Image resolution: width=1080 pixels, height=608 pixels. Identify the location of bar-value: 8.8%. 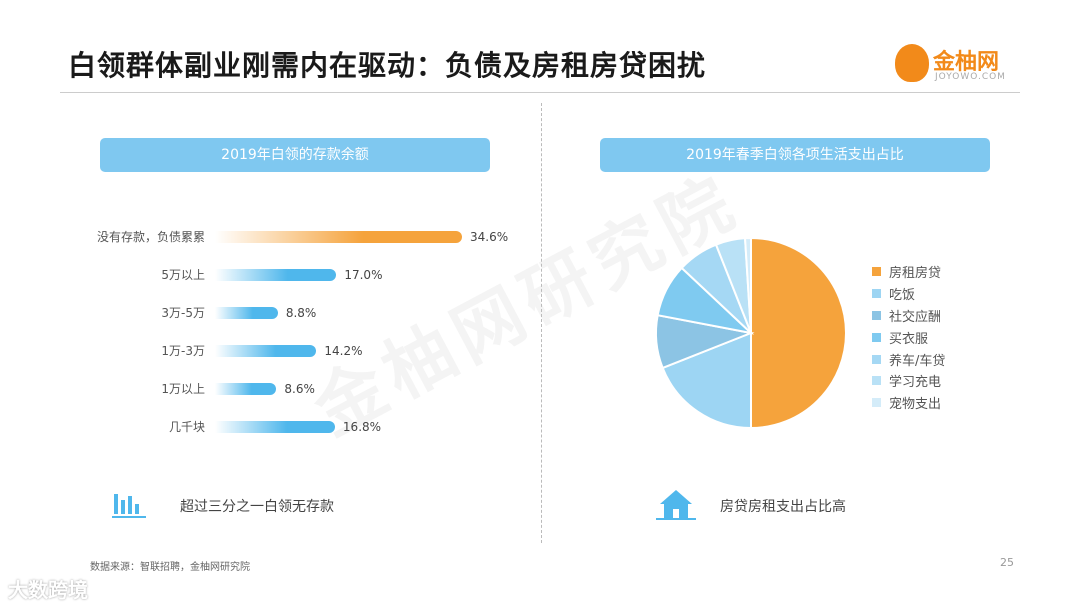
(301, 313).